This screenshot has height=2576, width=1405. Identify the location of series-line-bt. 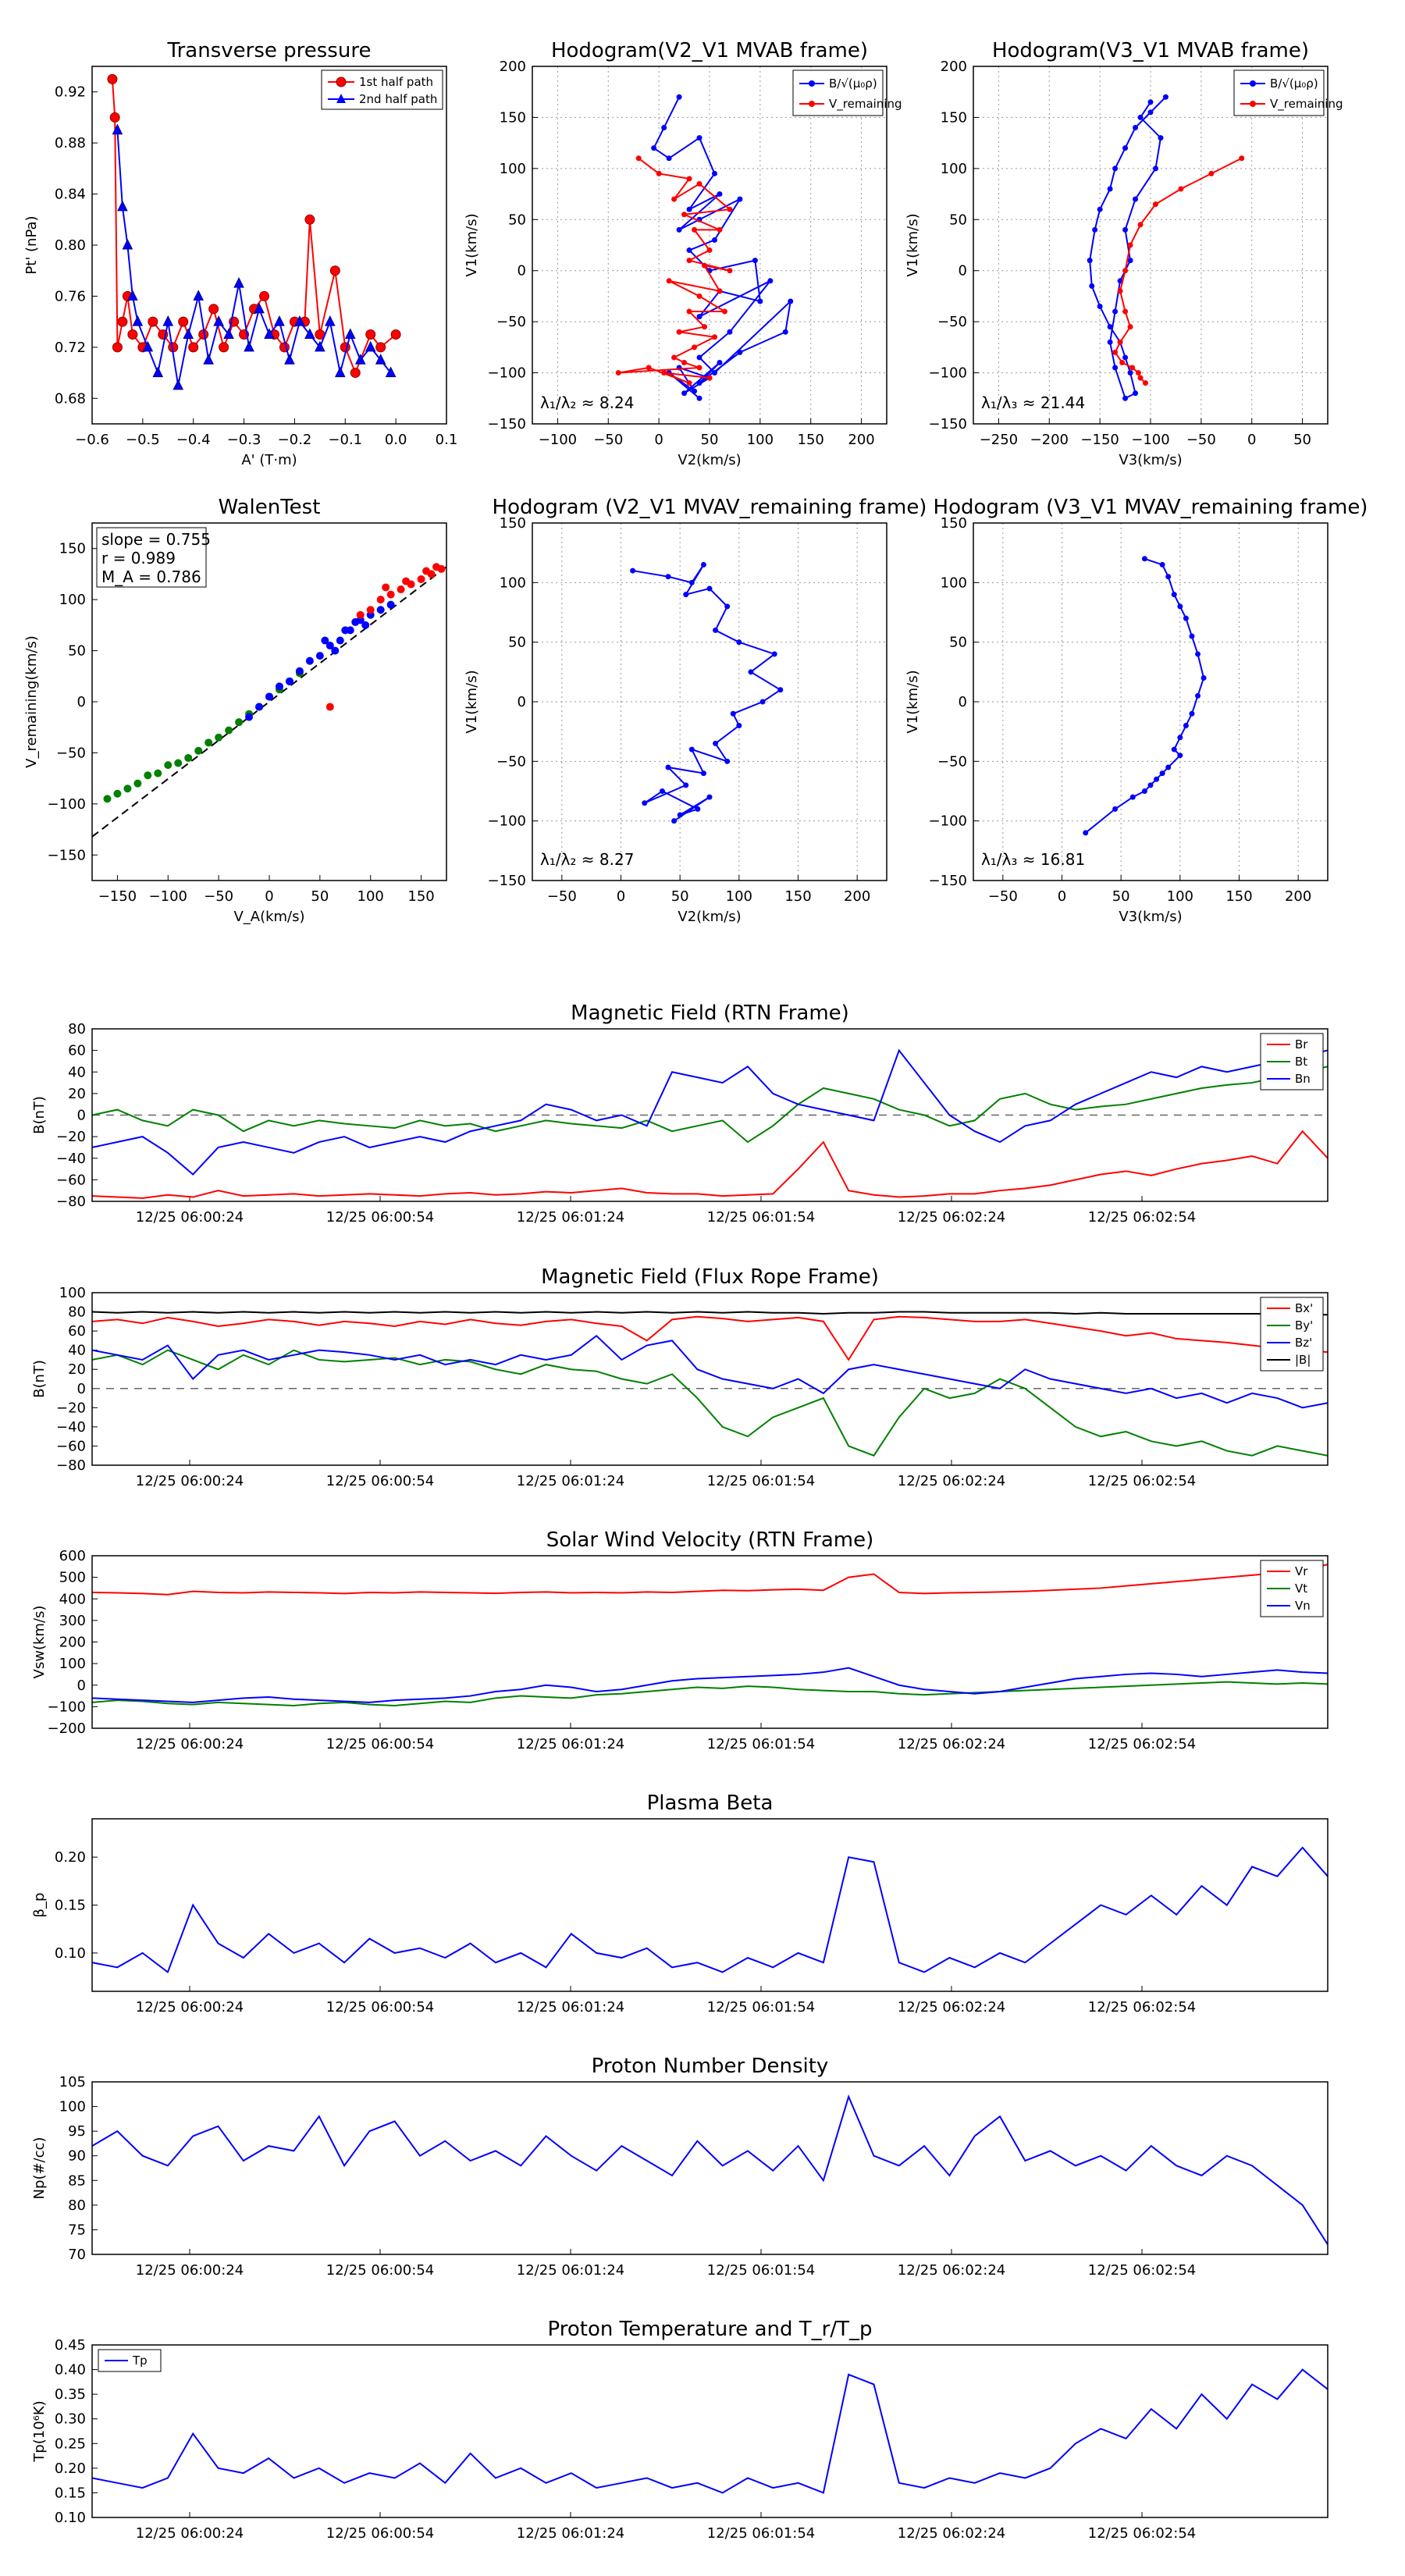
(710, 1105).